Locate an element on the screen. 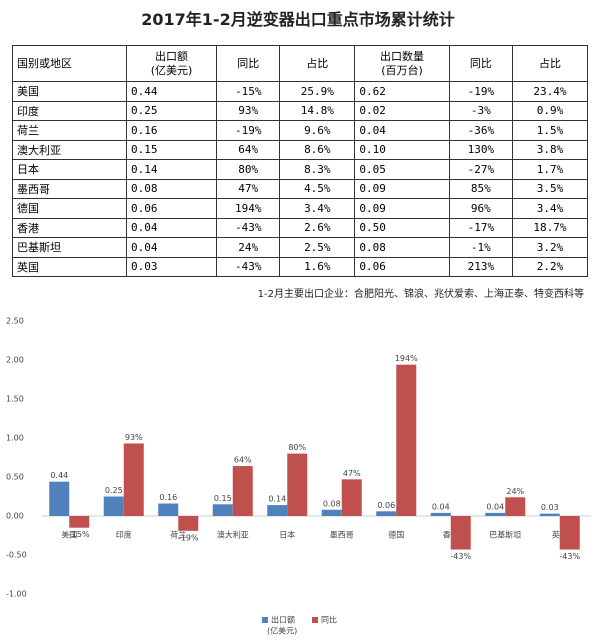  y-tick-label: 0.00 is located at coordinates (15, 516).